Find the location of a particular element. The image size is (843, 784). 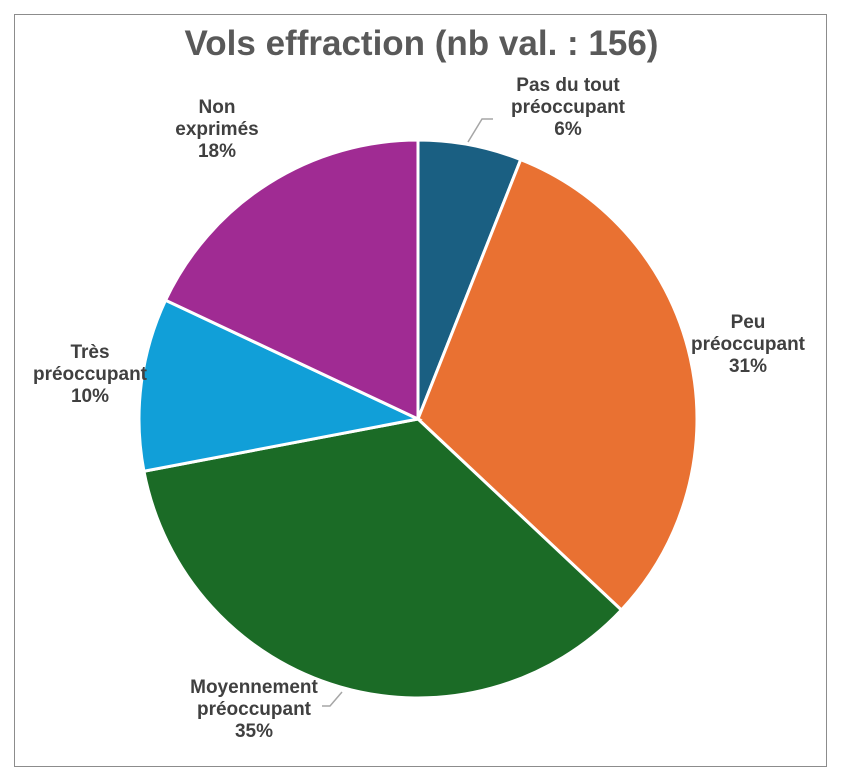

data-label-line: exprimés is located at coordinates (217, 129).